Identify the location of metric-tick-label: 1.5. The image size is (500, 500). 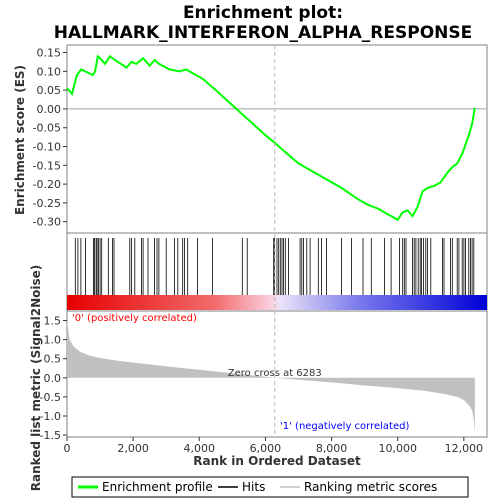
(53, 321).